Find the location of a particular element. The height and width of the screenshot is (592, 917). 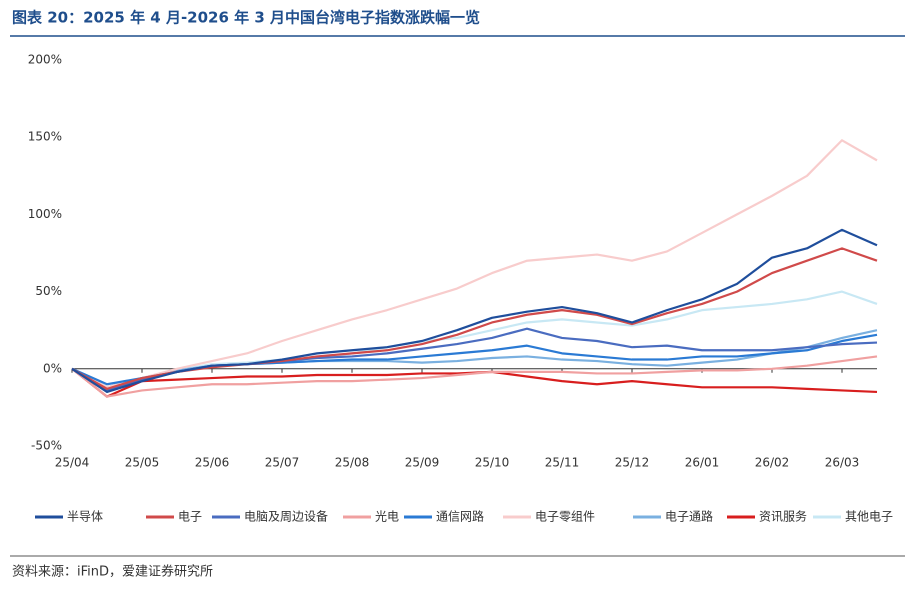

y-tick-label: 150% is located at coordinates (45, 137).